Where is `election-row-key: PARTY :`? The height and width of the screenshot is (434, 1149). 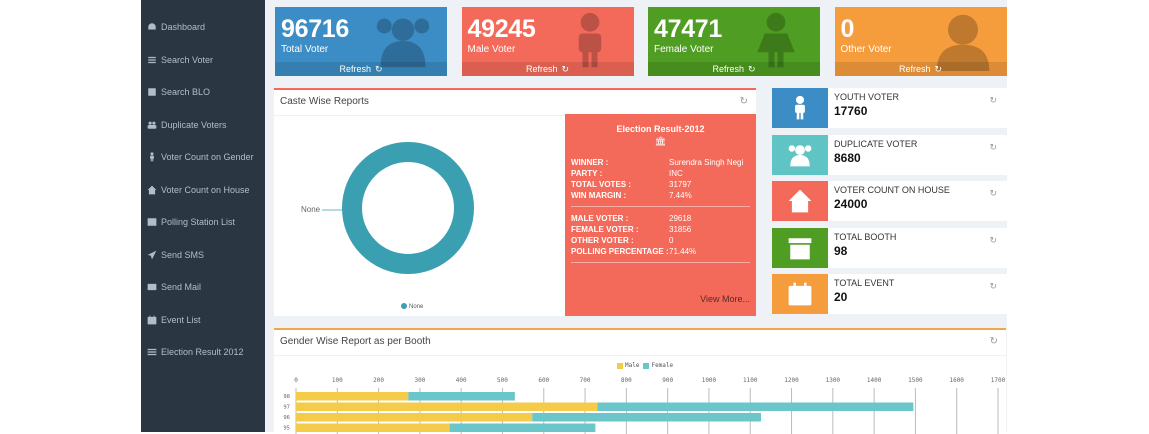 election-row-key: PARTY : is located at coordinates (587, 173).